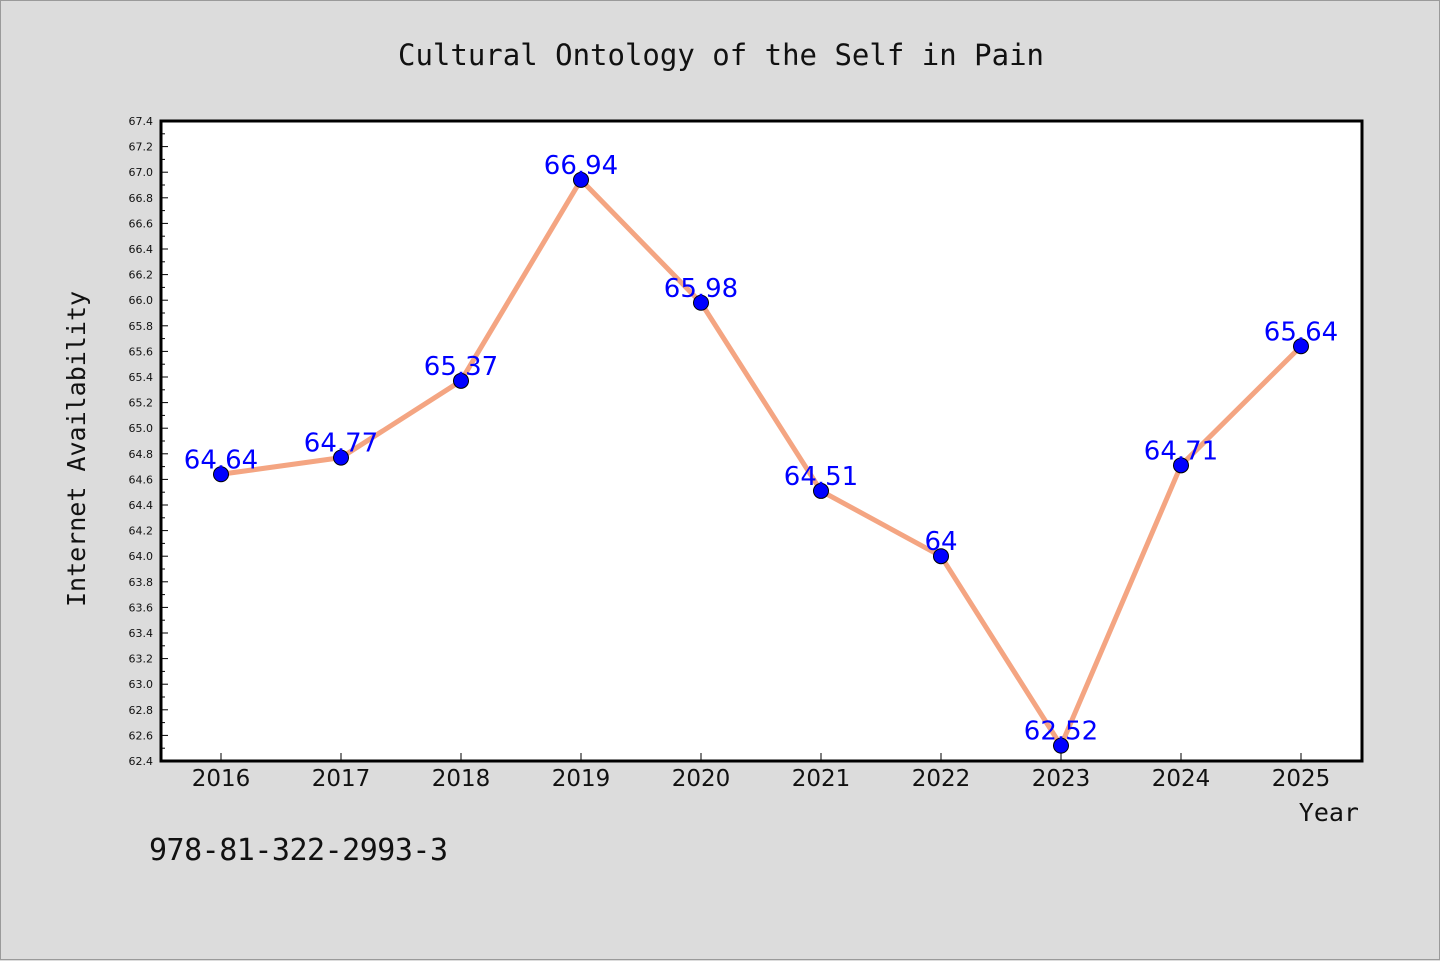 This screenshot has width=1440, height=961. I want to click on x-tick-label: 2025, so click(1301, 779).